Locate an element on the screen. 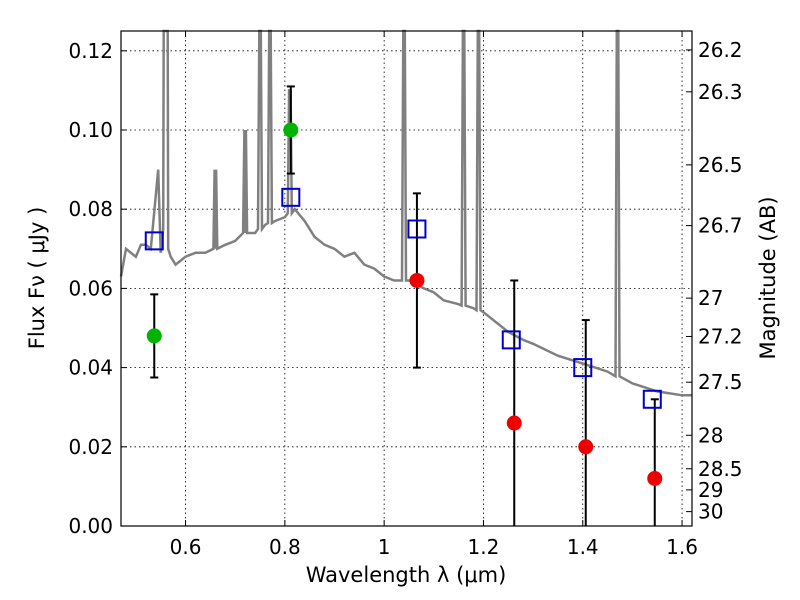 This screenshot has height=600, width=800. mag-tick-label: 27.2 is located at coordinates (720, 336).